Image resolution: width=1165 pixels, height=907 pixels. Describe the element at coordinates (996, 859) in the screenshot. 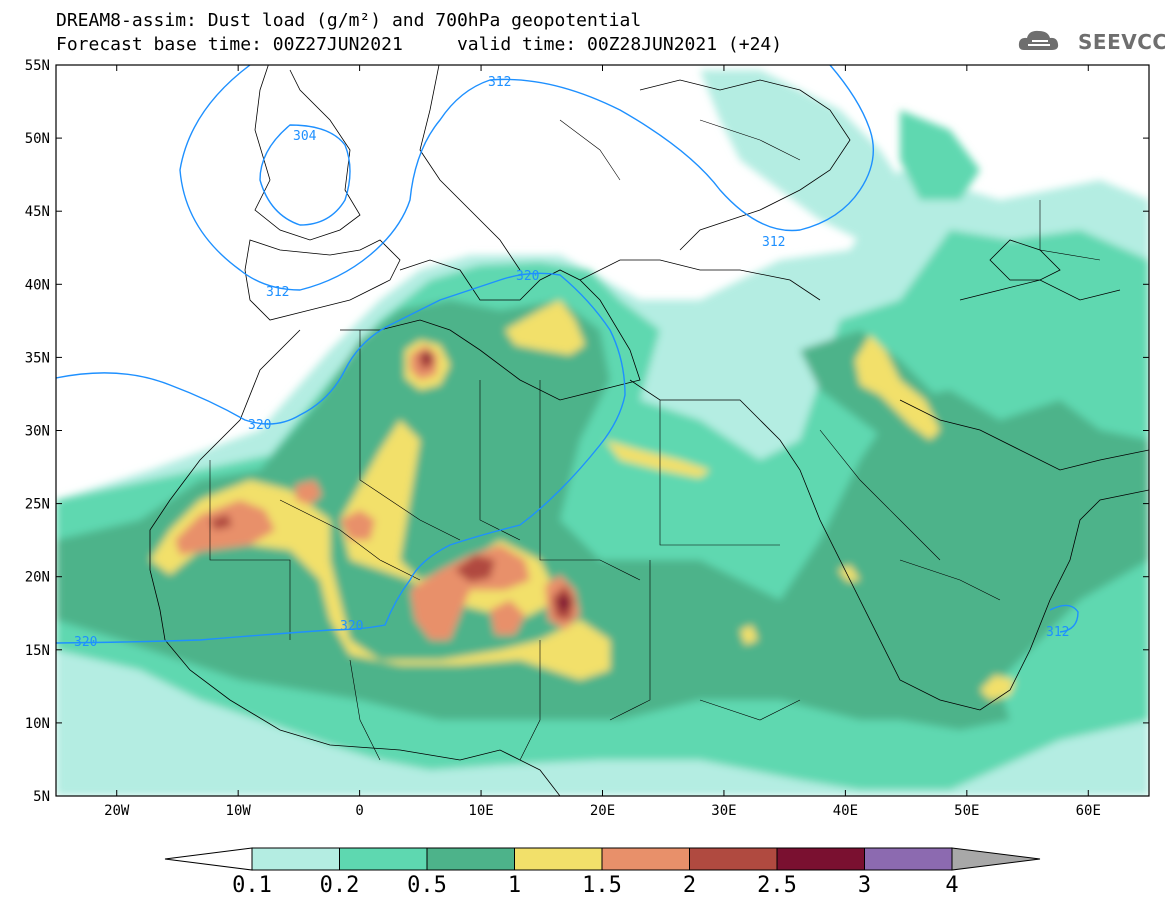

I see `colorbar-over-arrow` at that location.